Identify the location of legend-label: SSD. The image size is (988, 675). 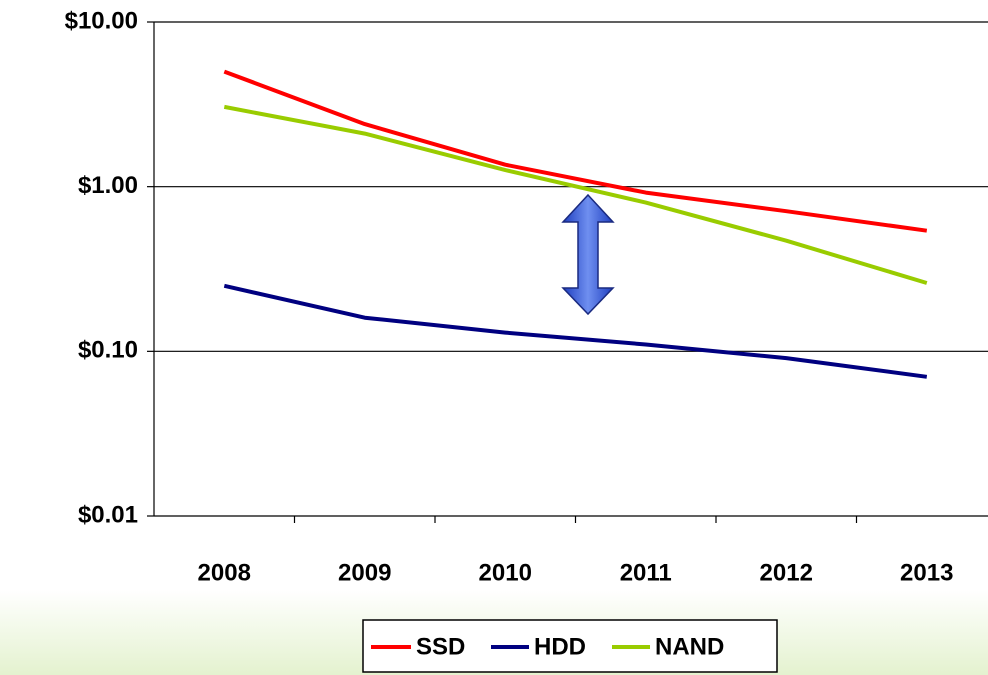
(440, 646).